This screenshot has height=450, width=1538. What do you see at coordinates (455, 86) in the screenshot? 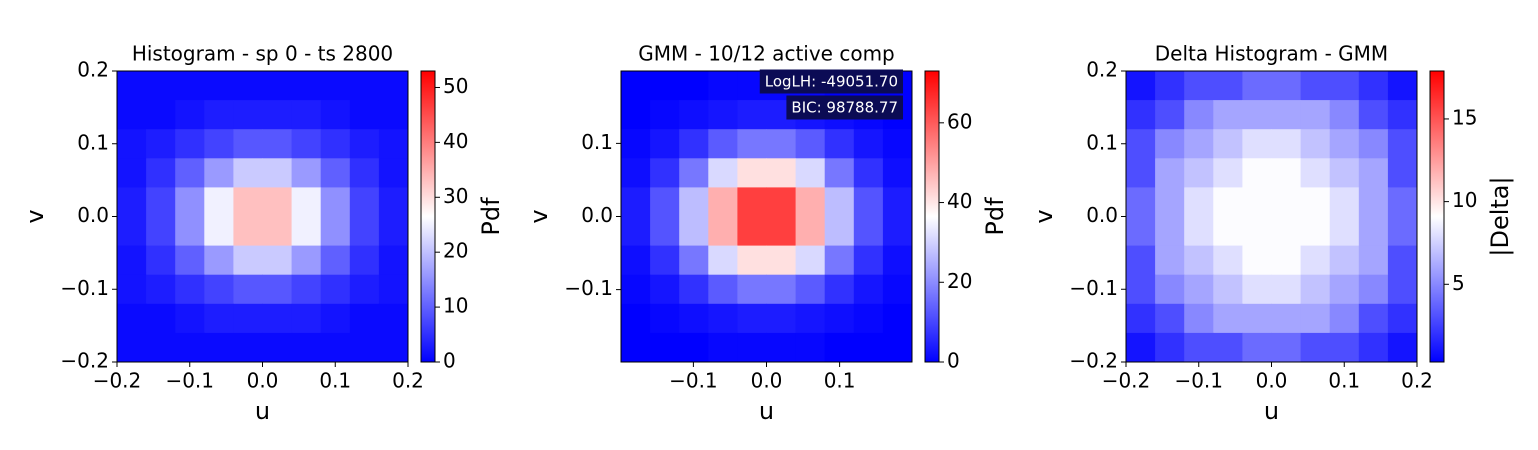
I see `colorbar-tick-label: 50` at bounding box center [455, 86].